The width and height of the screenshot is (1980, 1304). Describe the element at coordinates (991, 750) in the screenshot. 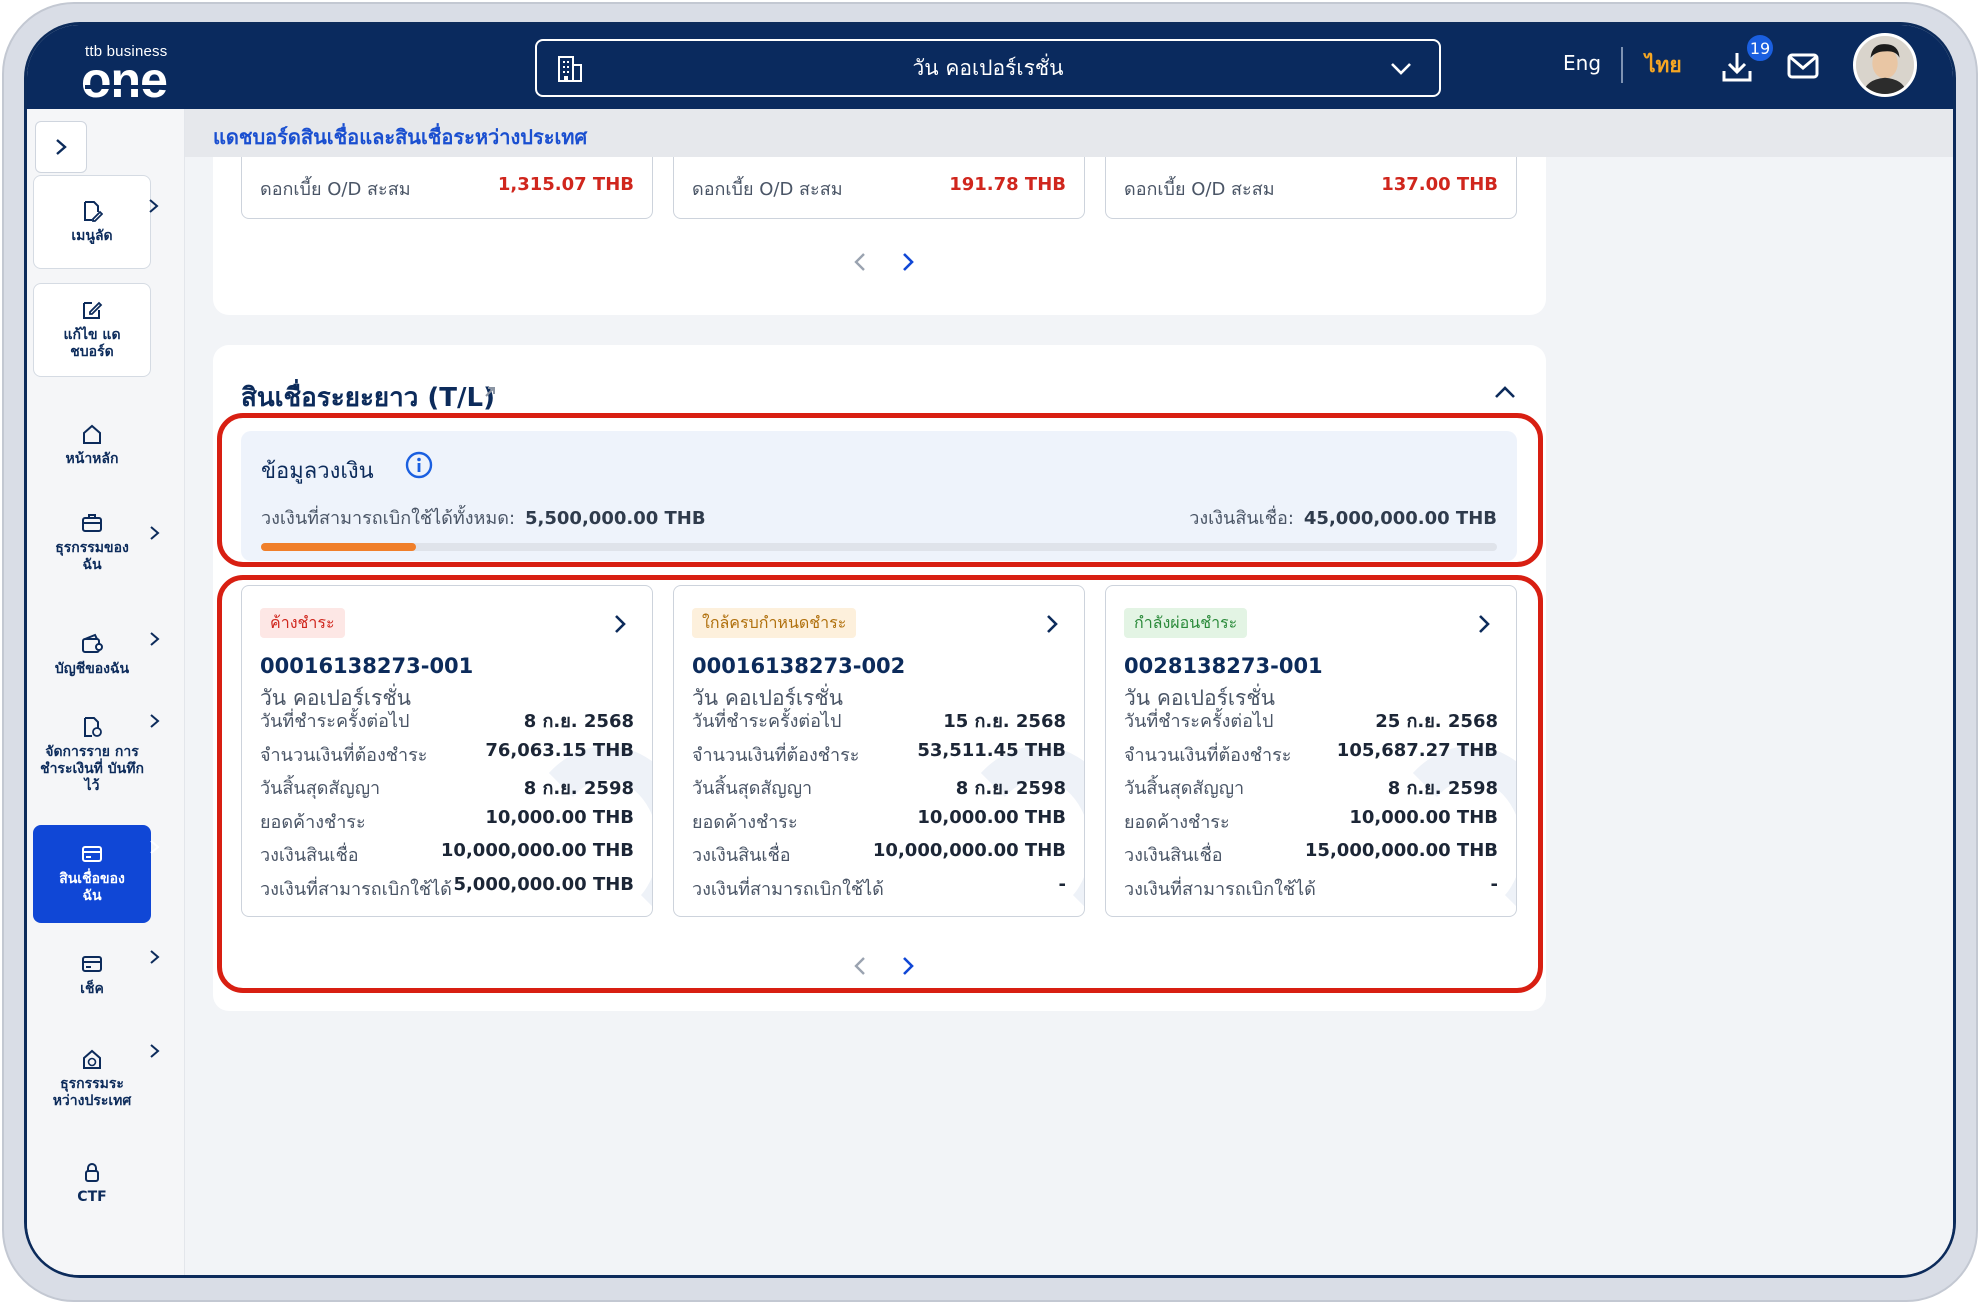

I see `amount-due-value: 53,511.45 THB` at that location.